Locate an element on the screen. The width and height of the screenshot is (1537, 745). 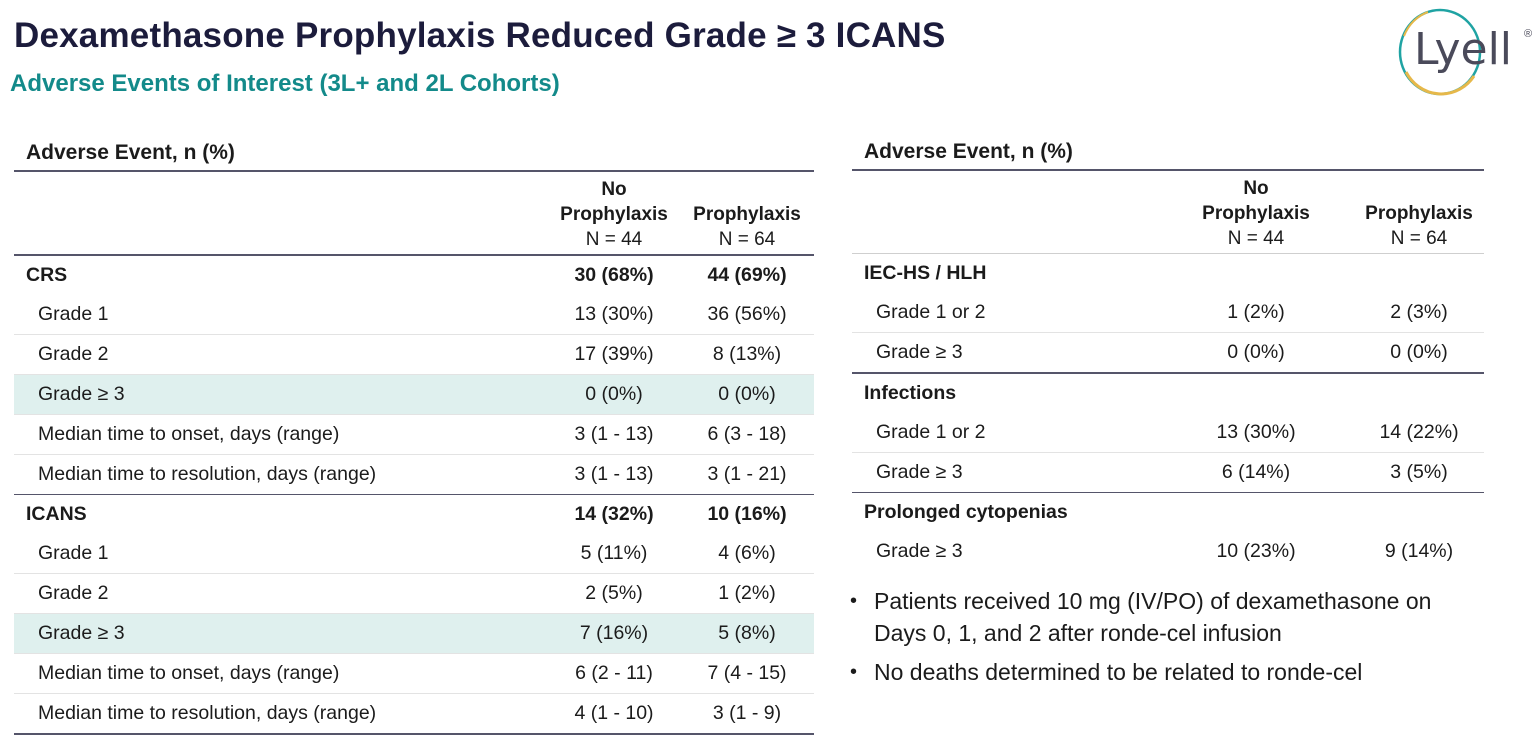
logo-text: Lyell is located at coordinates (1463, 49).